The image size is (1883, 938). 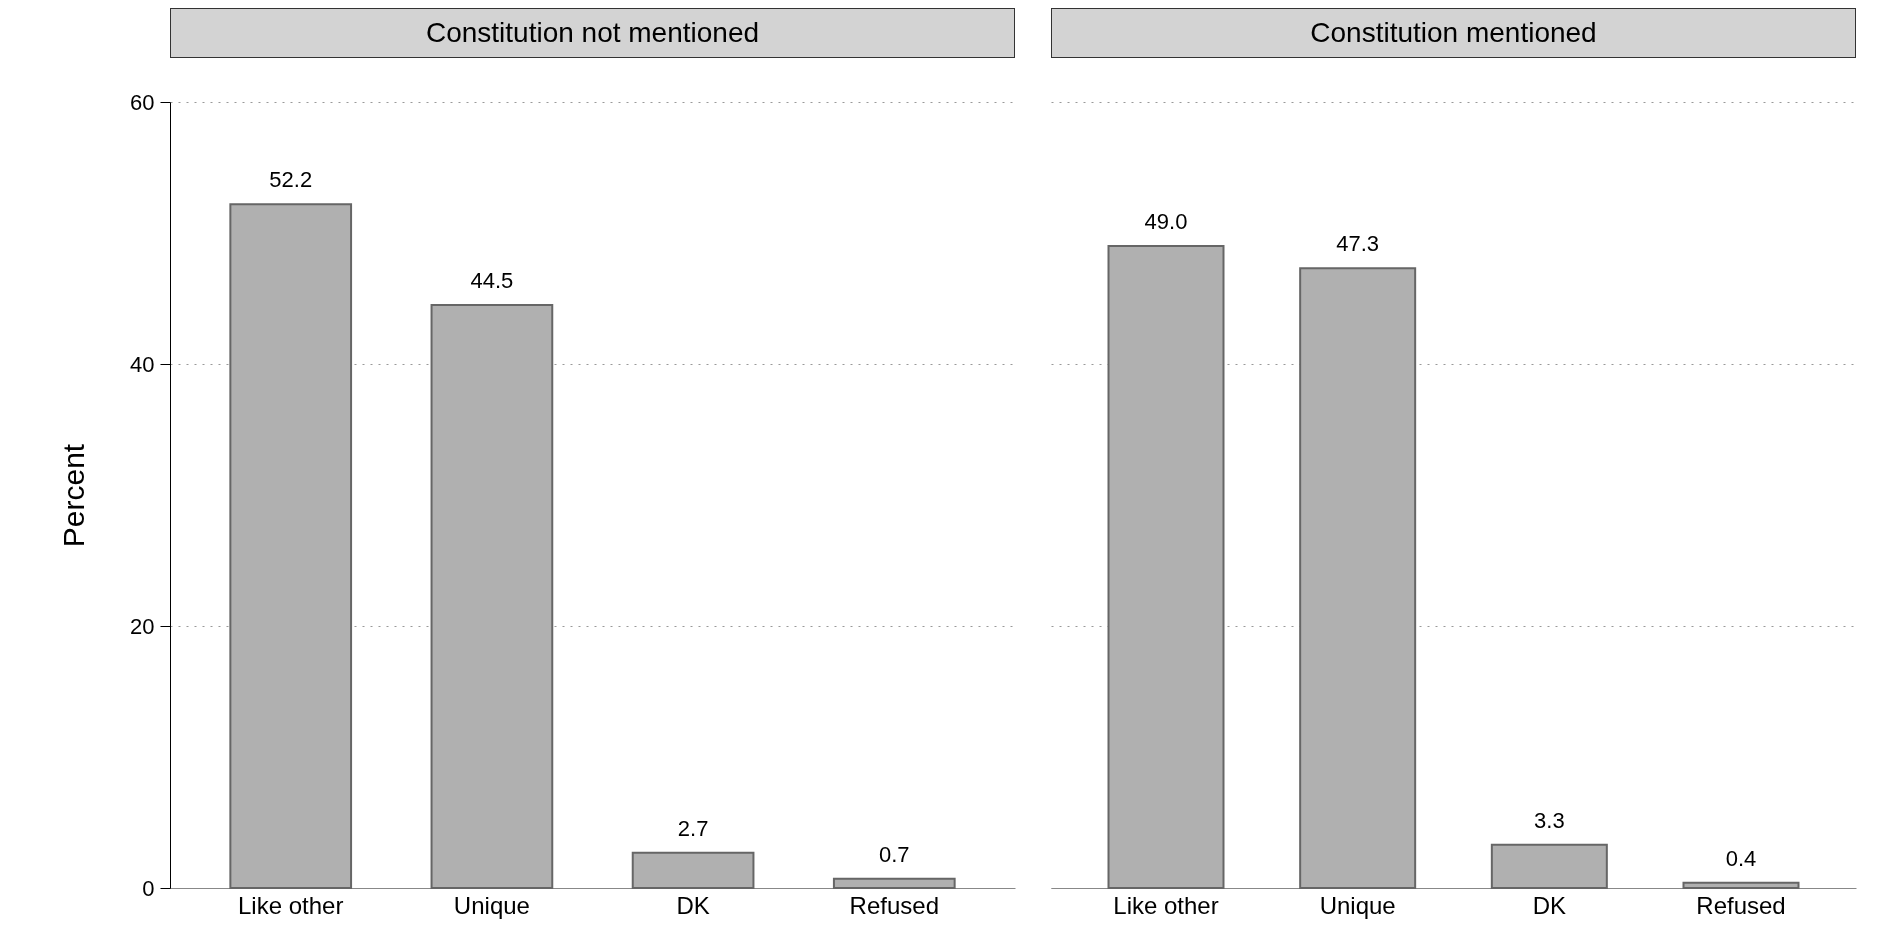 What do you see at coordinates (592, 33) in the screenshot?
I see `chart-title: Constitution not mentioned` at bounding box center [592, 33].